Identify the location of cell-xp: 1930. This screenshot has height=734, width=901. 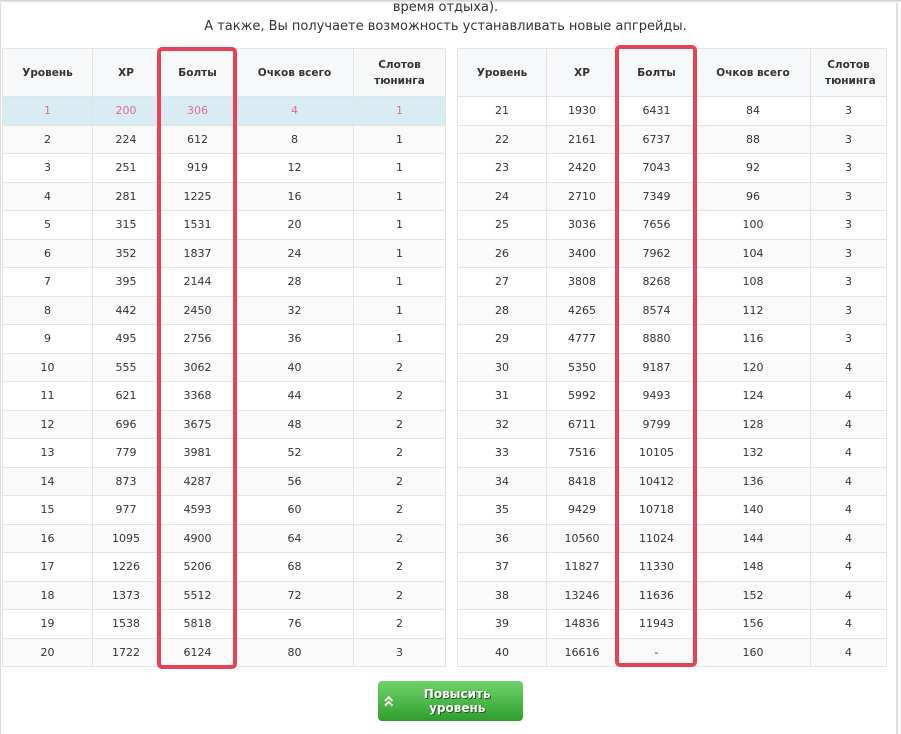
(582, 111).